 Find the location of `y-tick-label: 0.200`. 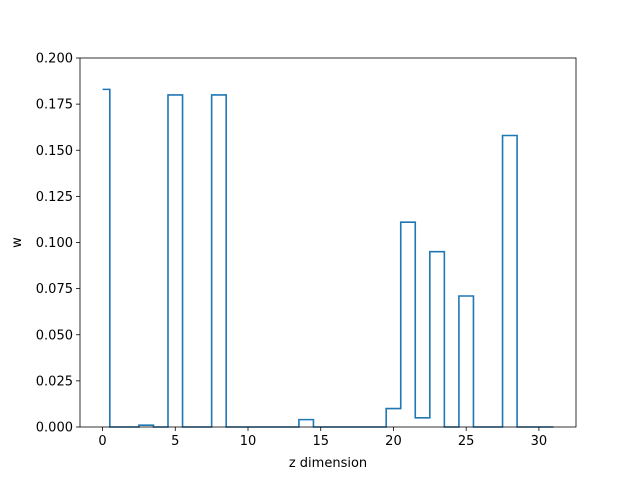

y-tick-label: 0.200 is located at coordinates (54, 59).